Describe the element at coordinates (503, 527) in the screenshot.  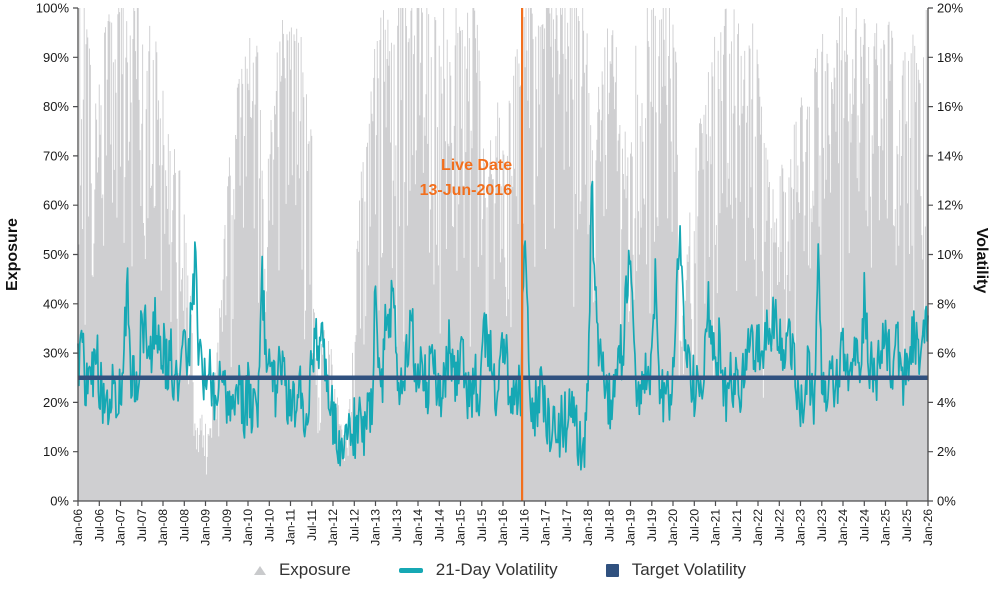
I see `x-axis-tick-label: Jan-16` at that location.